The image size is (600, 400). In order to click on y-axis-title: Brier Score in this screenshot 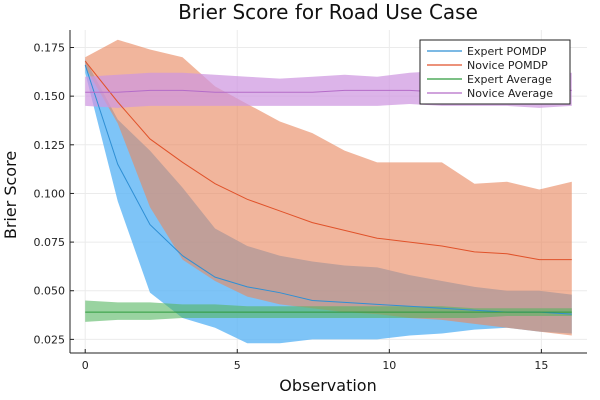, I will do `click(10, 195)`.